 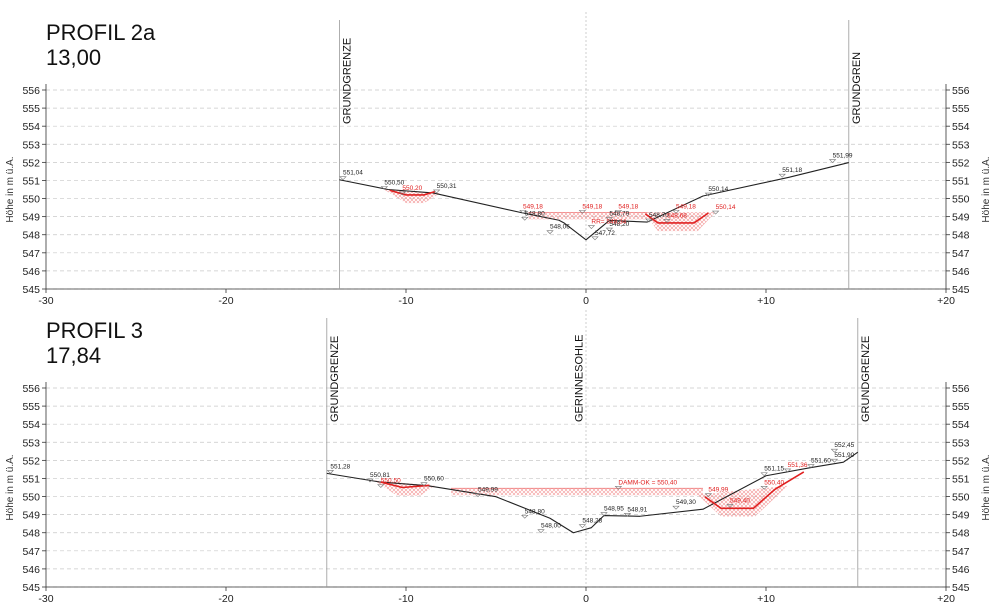 What do you see at coordinates (580, 378) in the screenshot?
I see `vertical-marker-label: GERINNESOHLE` at bounding box center [580, 378].